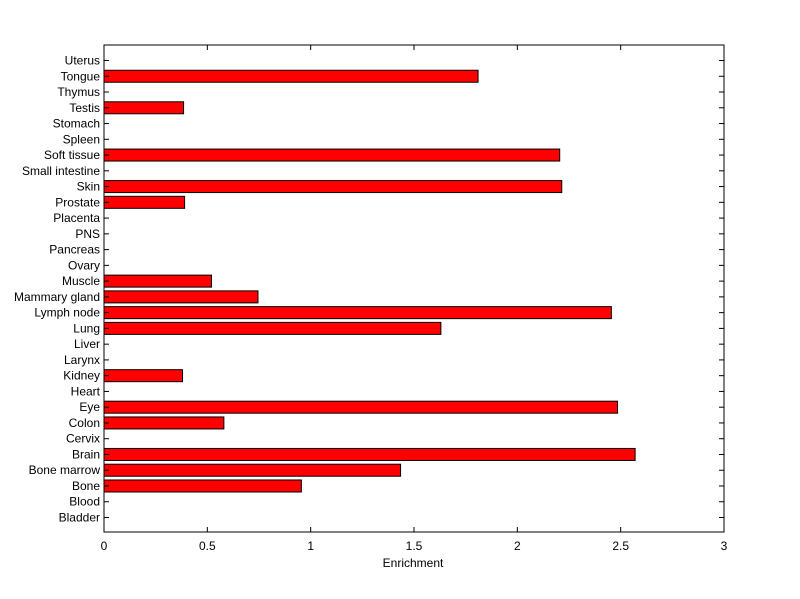 This screenshot has height=599, width=800. Describe the element at coordinates (86, 391) in the screenshot. I see `y-tick-label: Heart` at that location.